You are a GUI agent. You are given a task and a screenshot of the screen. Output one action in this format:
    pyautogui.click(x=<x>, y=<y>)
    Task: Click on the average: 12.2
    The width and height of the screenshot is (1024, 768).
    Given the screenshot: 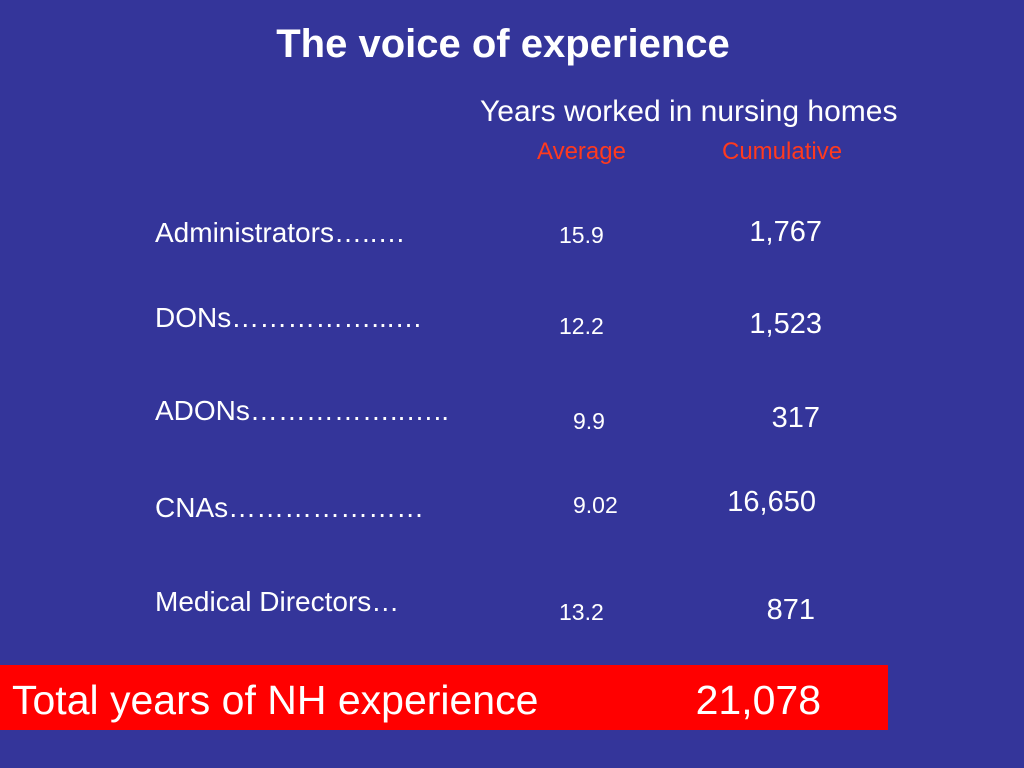 What is the action you would take?
    pyautogui.click(x=581, y=326)
    